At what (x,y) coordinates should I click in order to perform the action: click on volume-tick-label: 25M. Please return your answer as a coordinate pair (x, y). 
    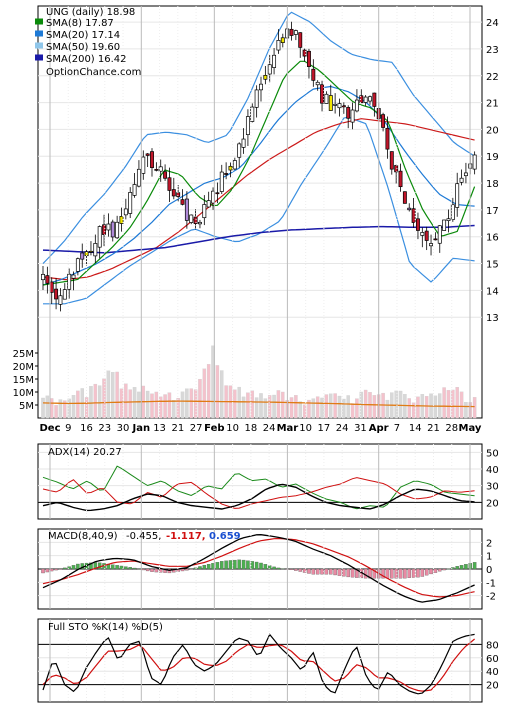
    Looking at the image, I should click on (23, 354).